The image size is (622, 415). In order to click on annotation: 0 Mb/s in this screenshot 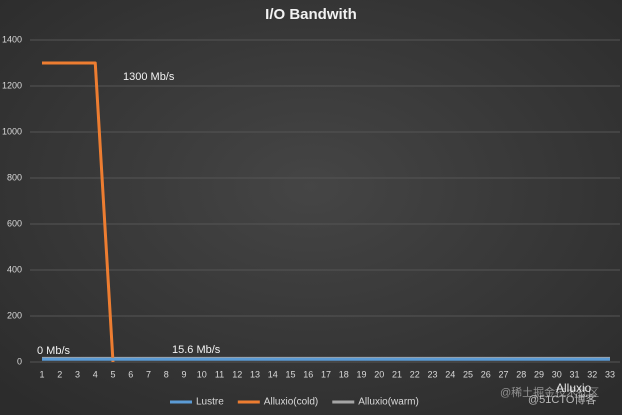, I will do `click(54, 351)`.